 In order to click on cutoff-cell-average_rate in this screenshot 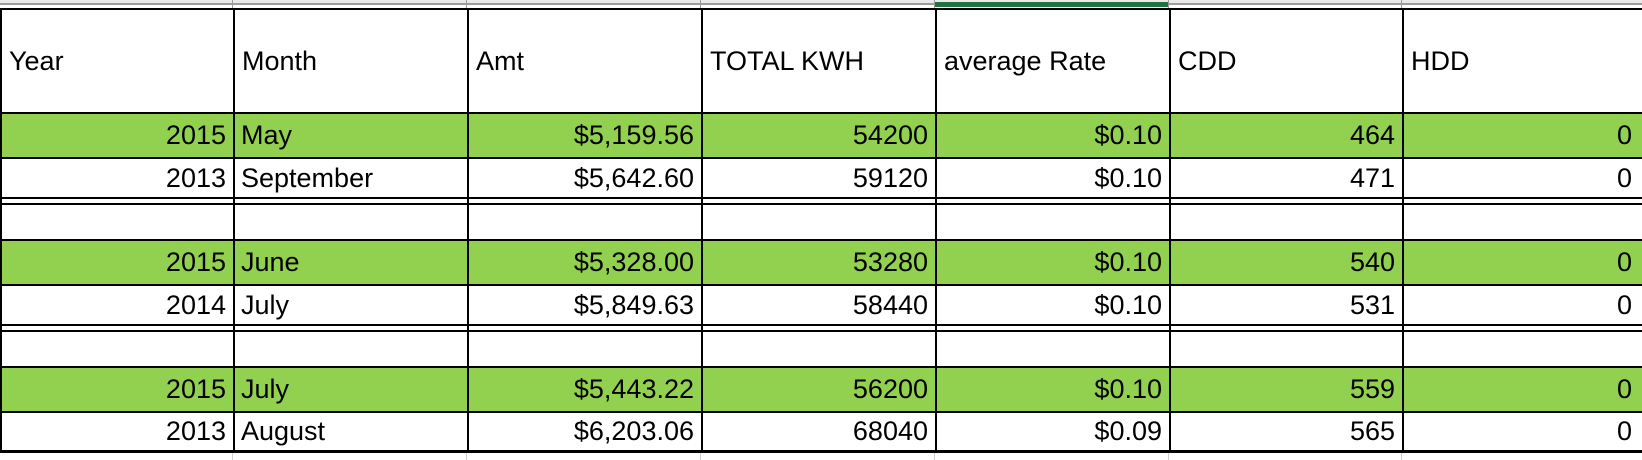, I will do `click(1052, 456)`.